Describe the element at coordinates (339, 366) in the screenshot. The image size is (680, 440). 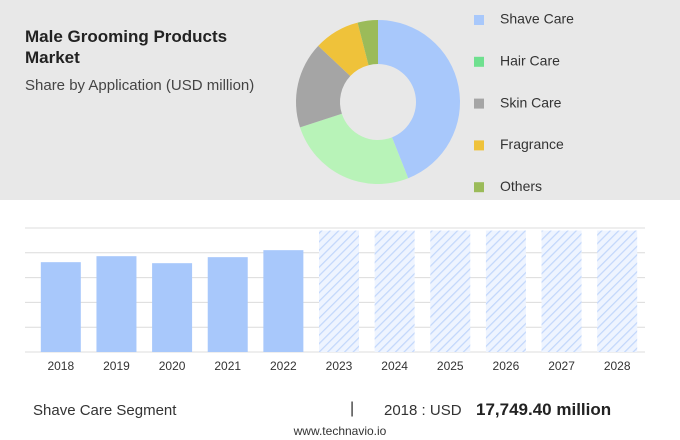
I see `x-tick-label: 2023` at that location.